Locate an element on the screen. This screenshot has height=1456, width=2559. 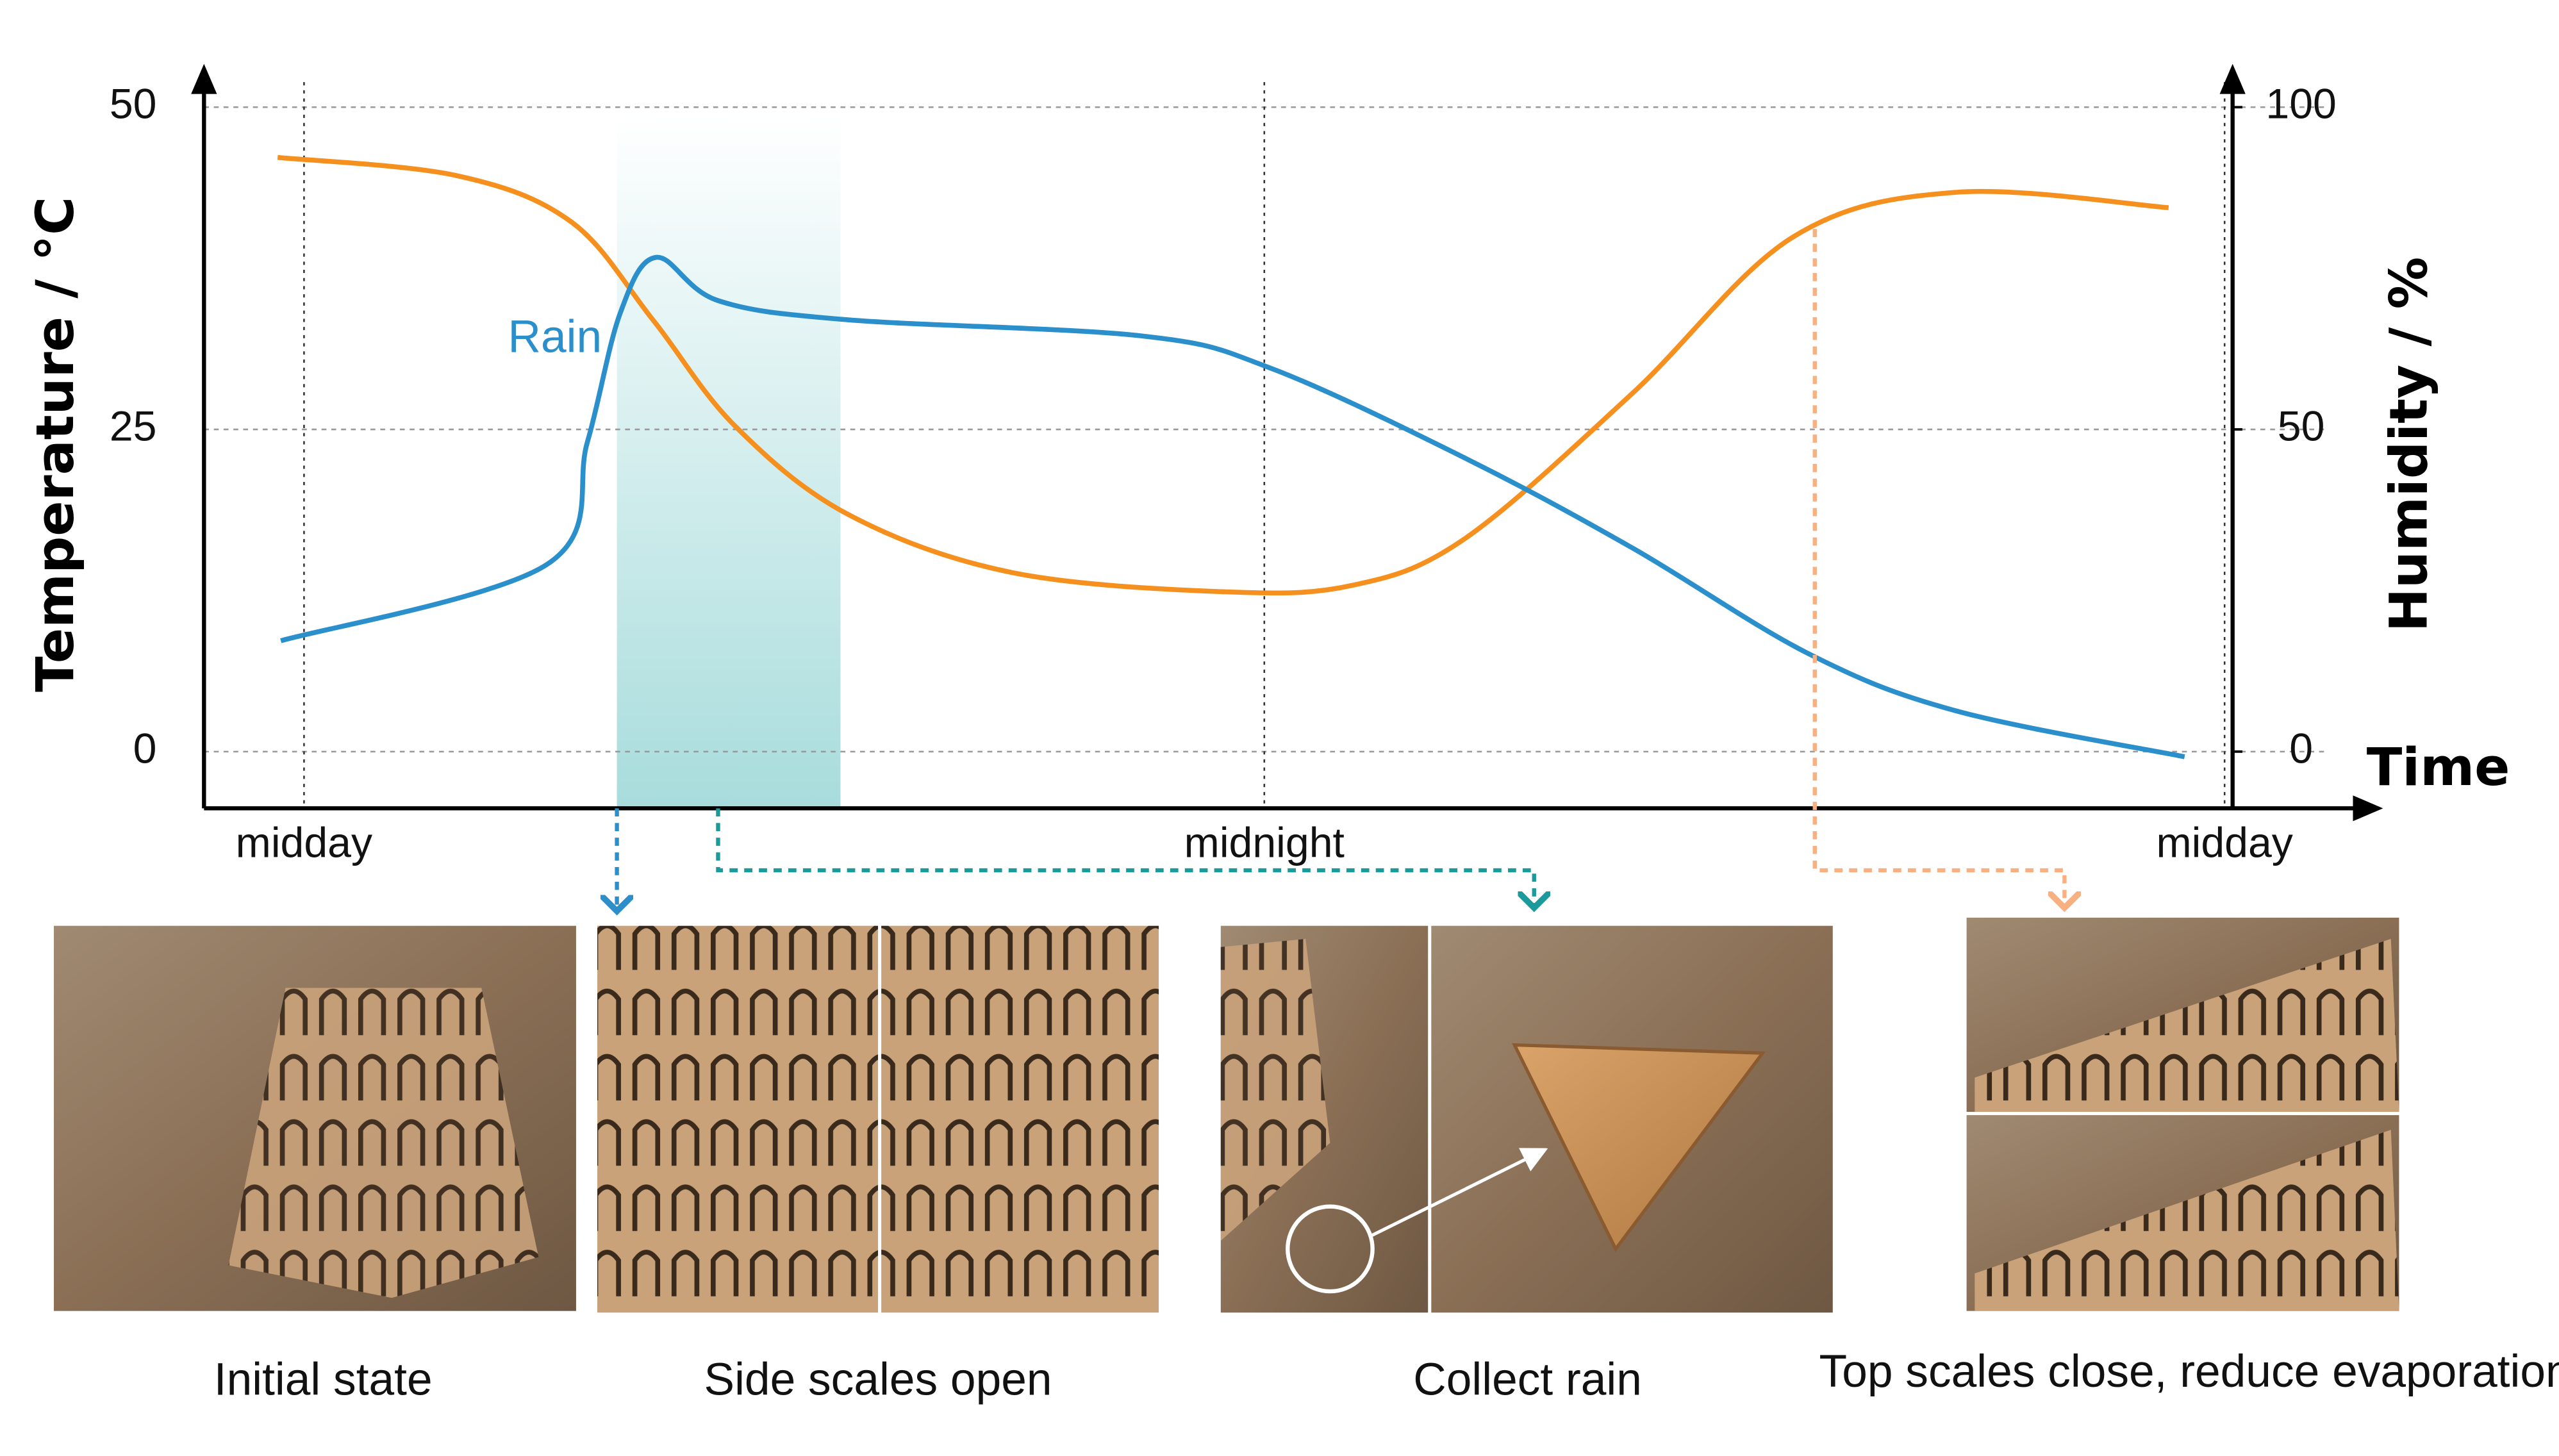
y-tick-label: 0 is located at coordinates (145, 748).